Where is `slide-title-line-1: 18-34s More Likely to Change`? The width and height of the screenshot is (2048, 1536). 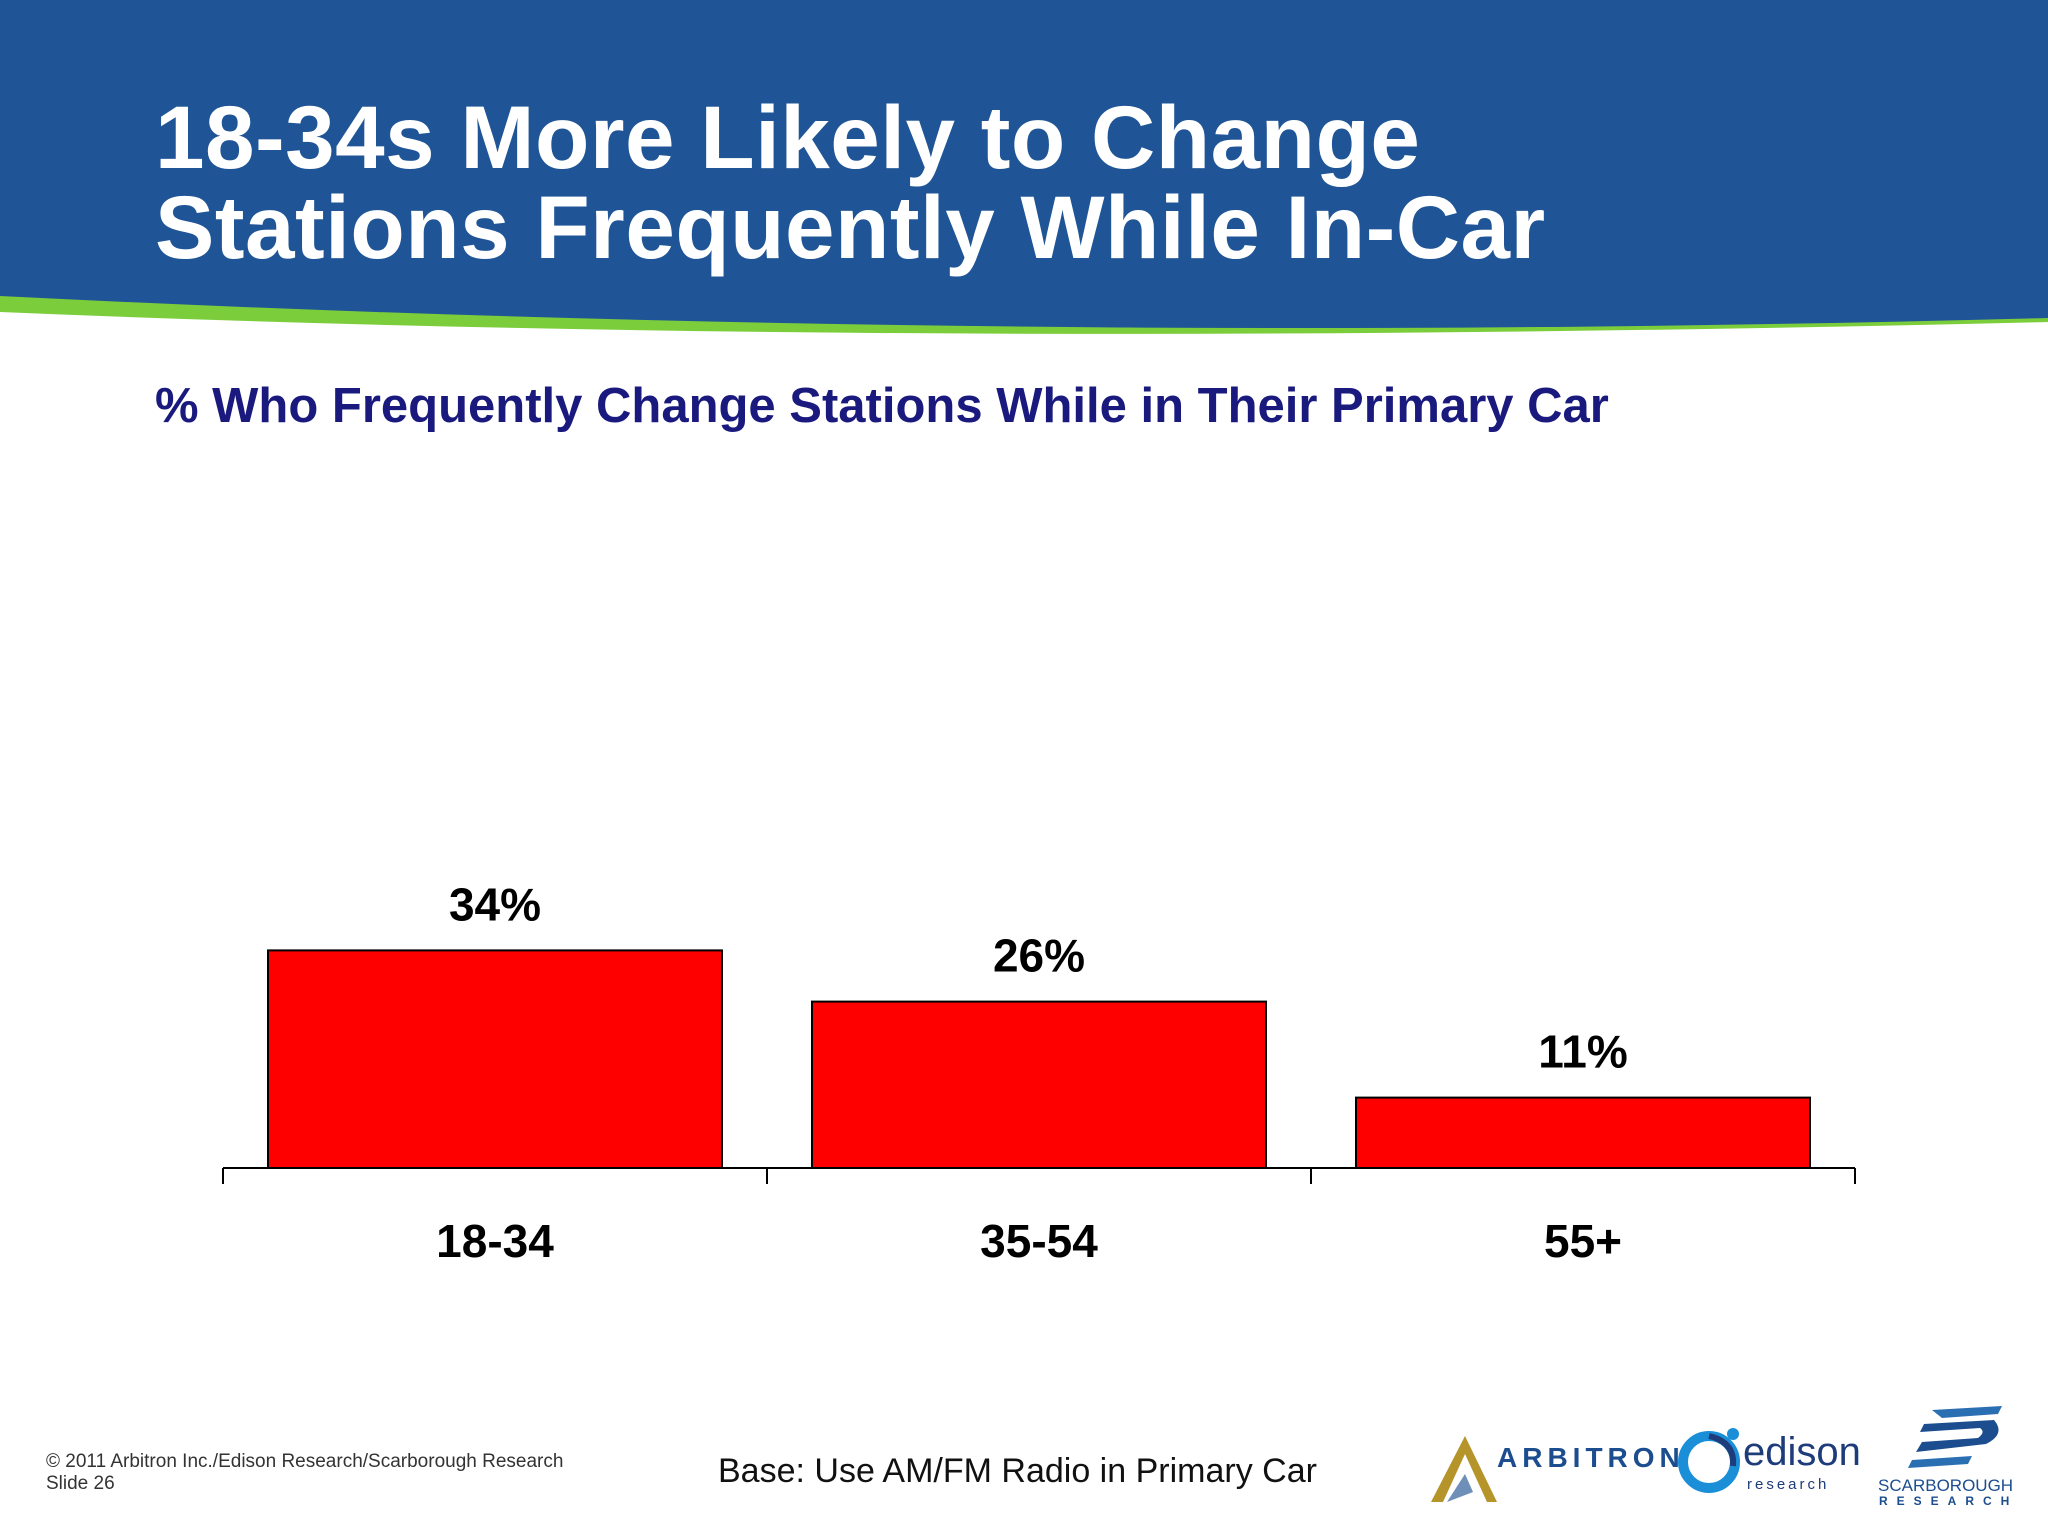 slide-title-line-1: 18-34s More Likely to Change is located at coordinates (788, 137).